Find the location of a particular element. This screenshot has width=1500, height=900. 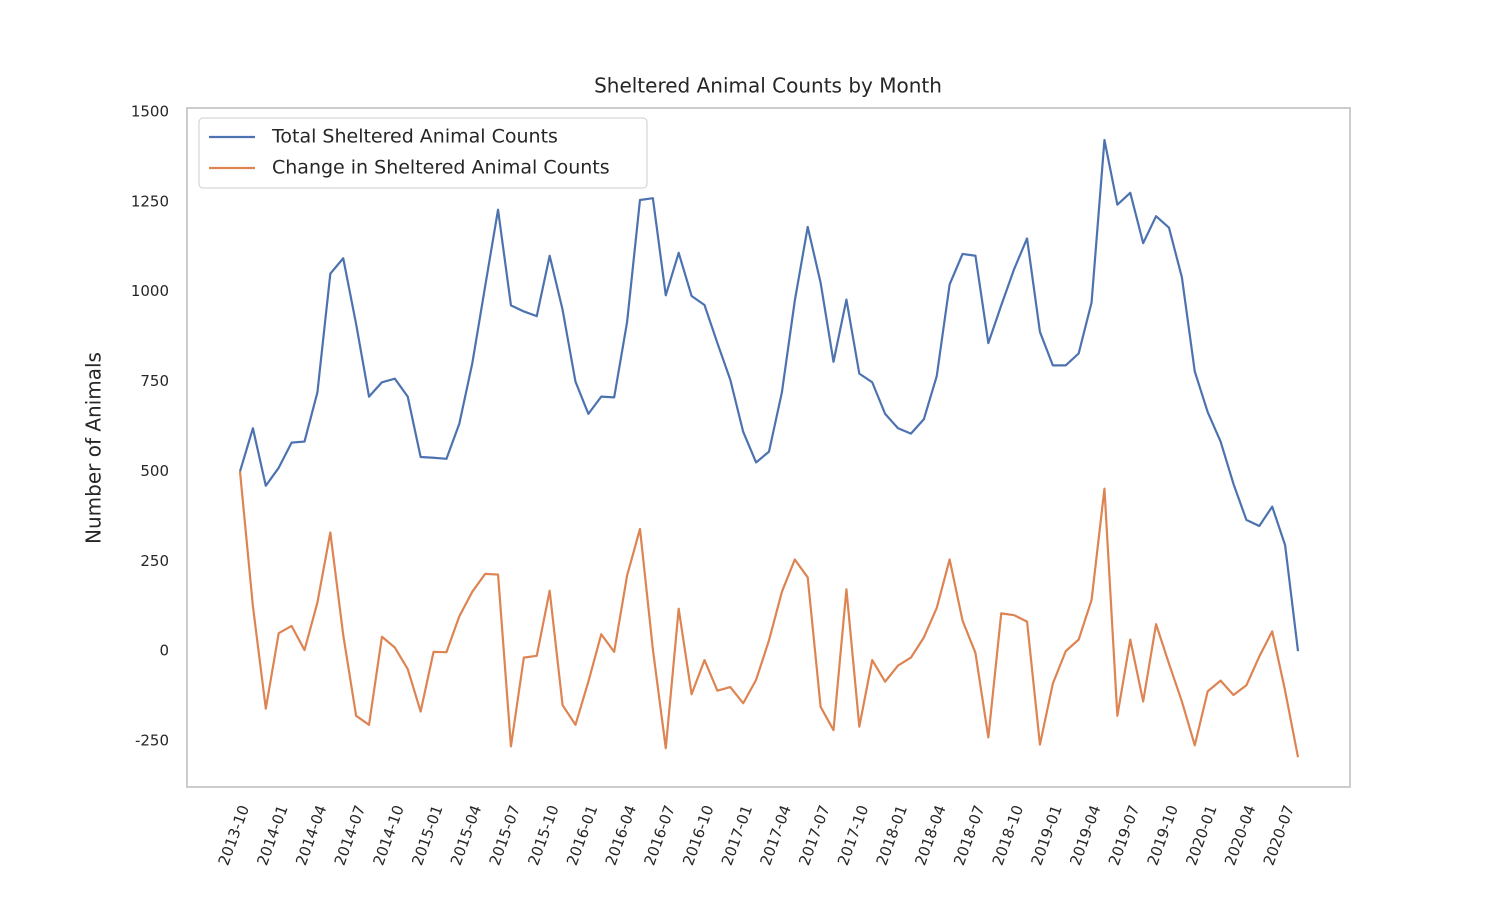

legend-label: Change in Sheltered Animal Counts is located at coordinates (441, 168).